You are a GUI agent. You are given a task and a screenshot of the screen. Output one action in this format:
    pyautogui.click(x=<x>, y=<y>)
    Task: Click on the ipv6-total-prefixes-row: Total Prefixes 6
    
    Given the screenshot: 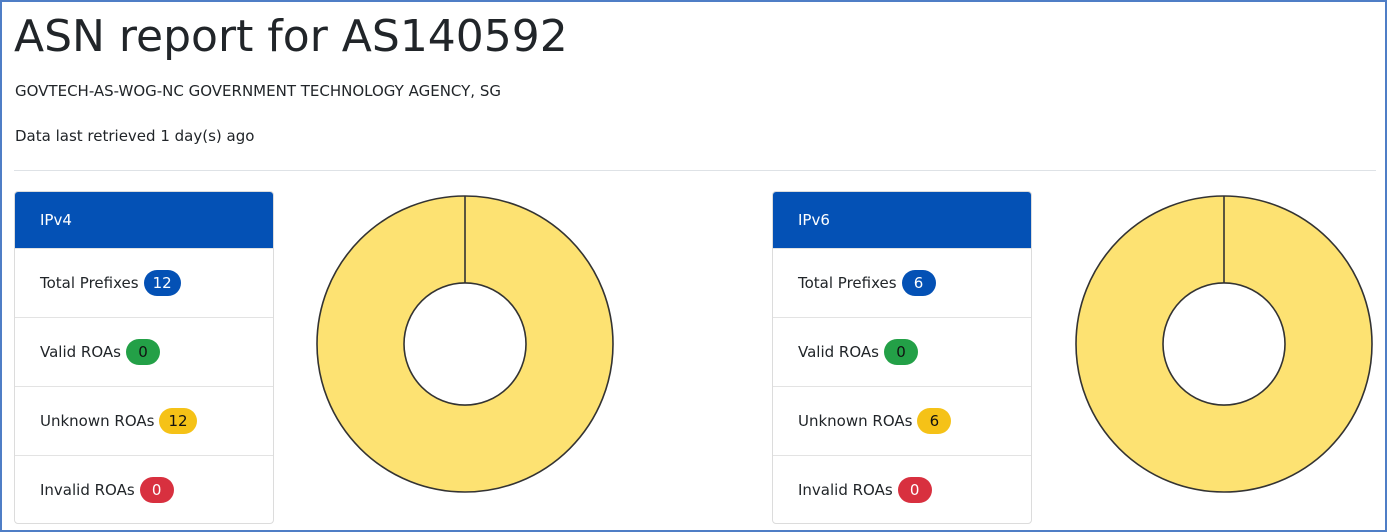 What is the action you would take?
    pyautogui.click(x=902, y=282)
    